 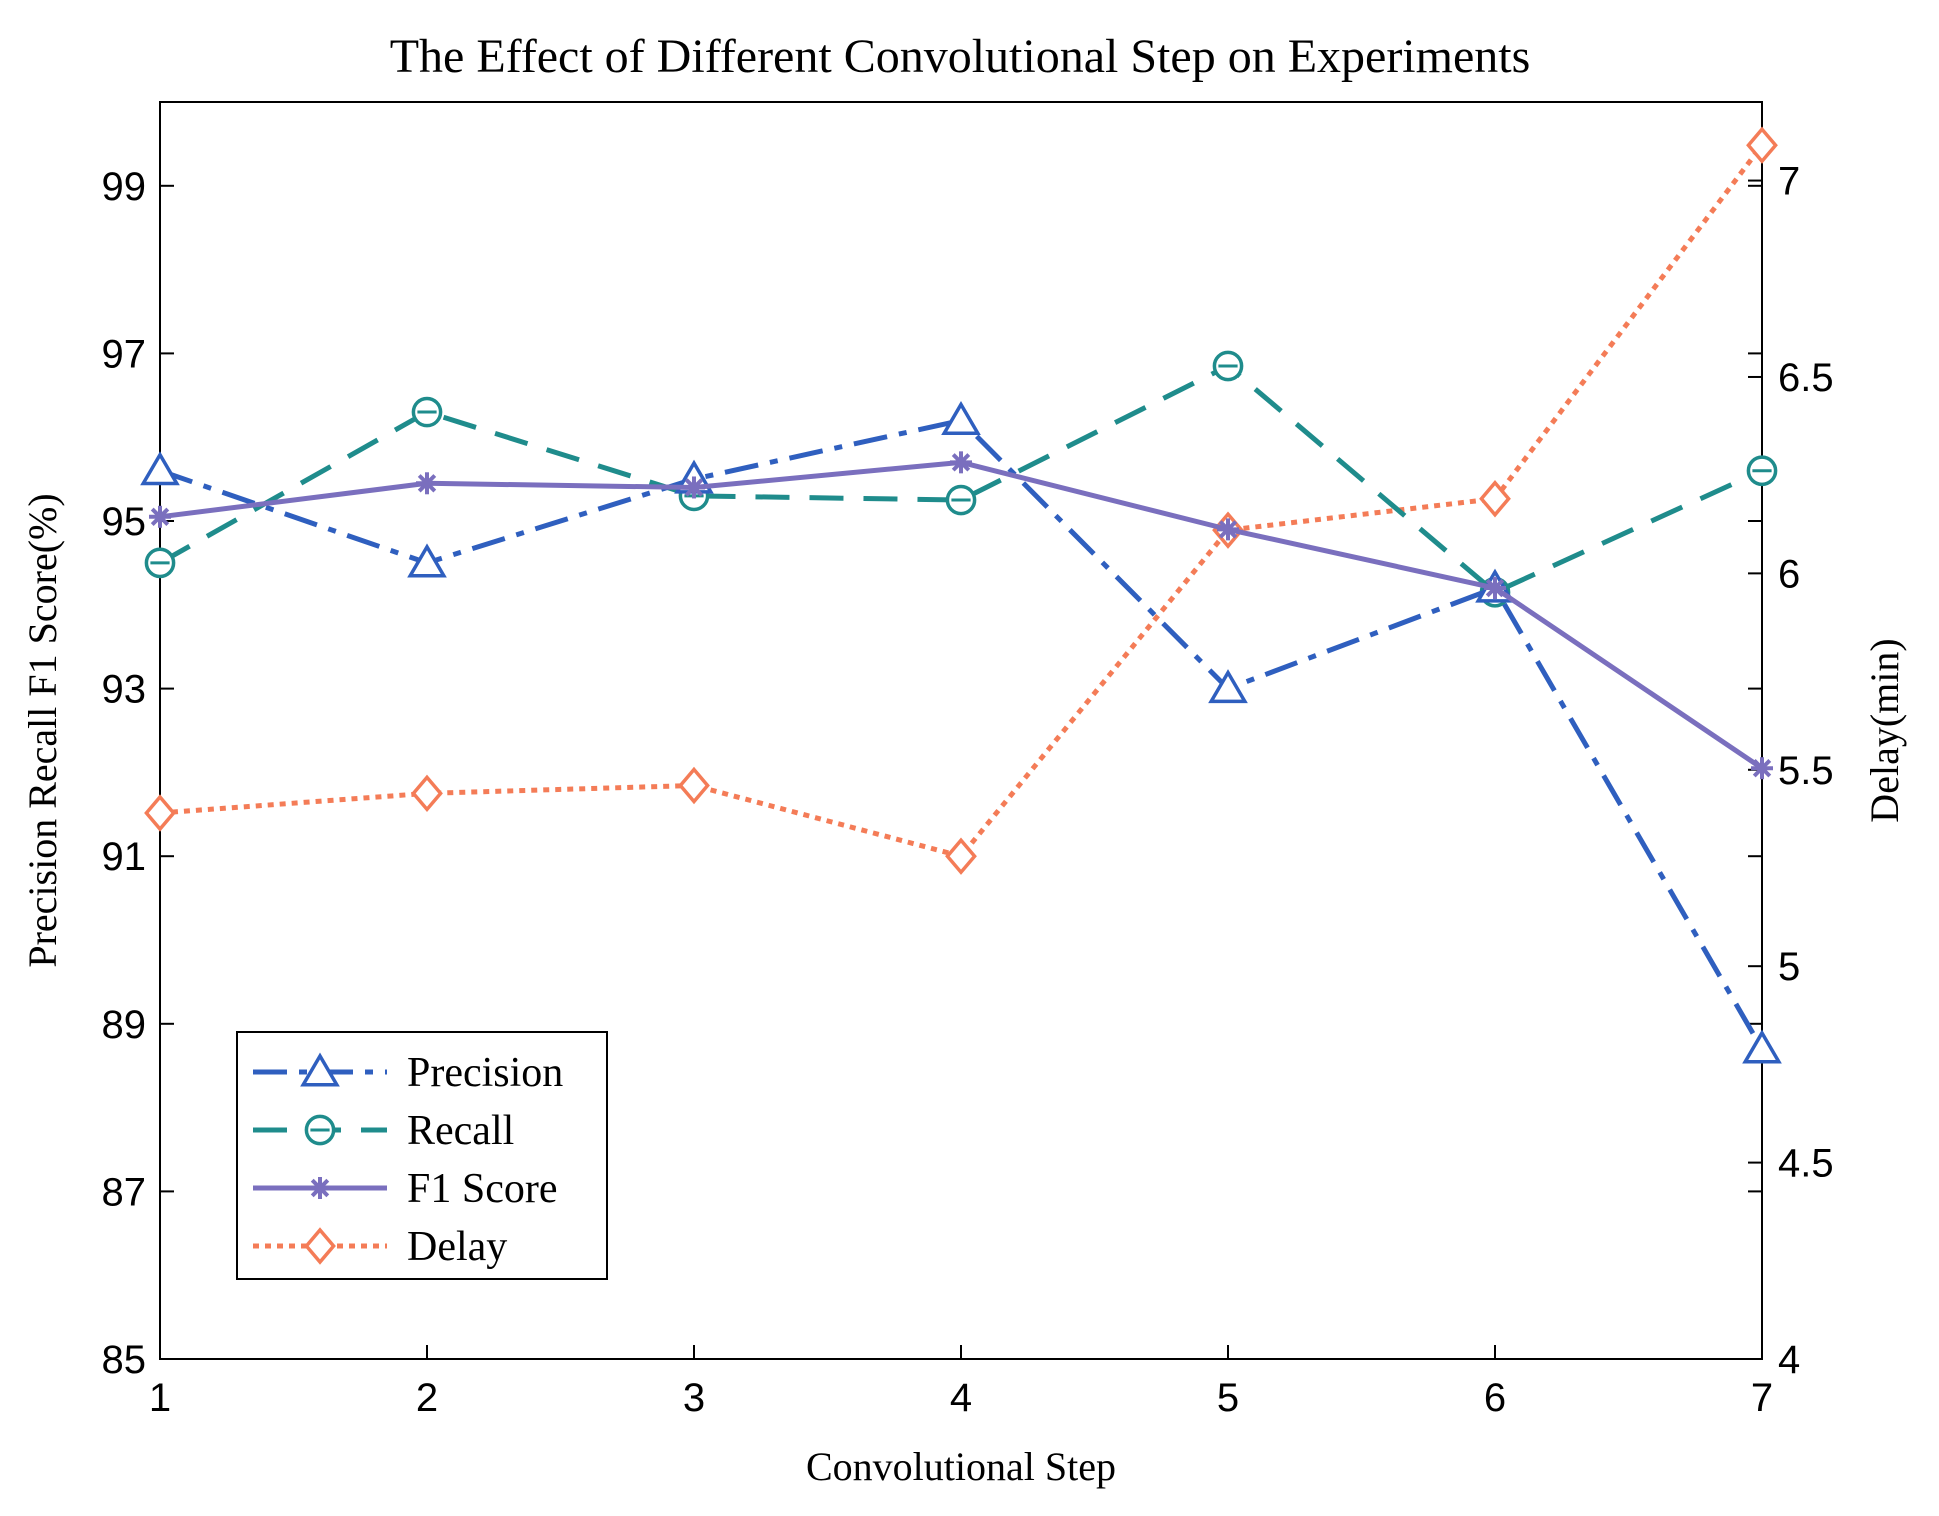 I want to click on x-tick-label: 7, so click(x=1762, y=1398).